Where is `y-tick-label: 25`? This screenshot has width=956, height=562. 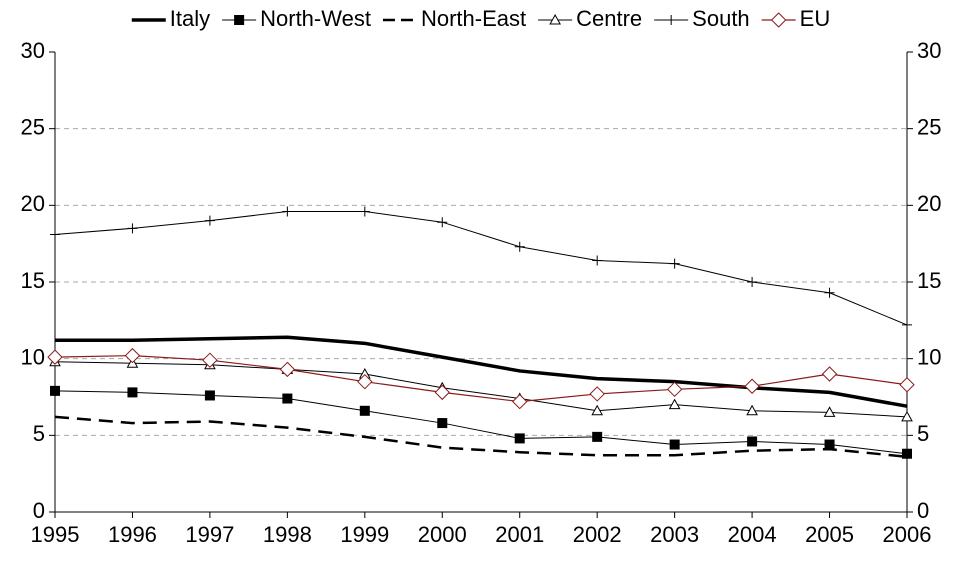
y-tick-label: 25 is located at coordinates (33, 126).